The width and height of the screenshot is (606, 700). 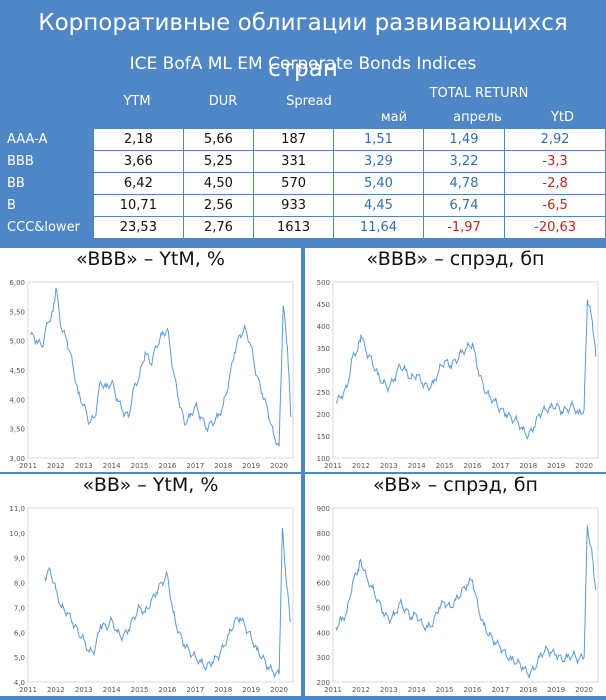 I want to click on header-ytm: YTM, so click(x=137, y=101).